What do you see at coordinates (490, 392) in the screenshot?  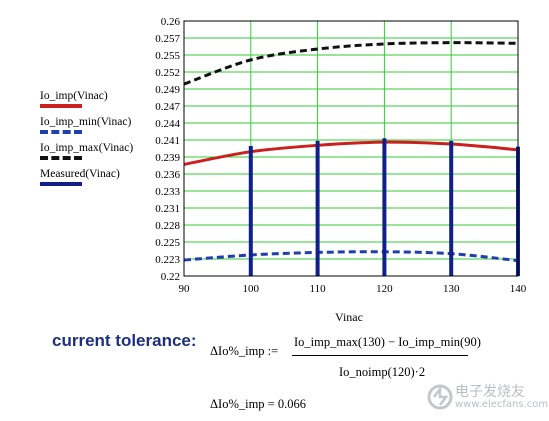 I see `watermark-text: 电子发烧友` at bounding box center [490, 392].